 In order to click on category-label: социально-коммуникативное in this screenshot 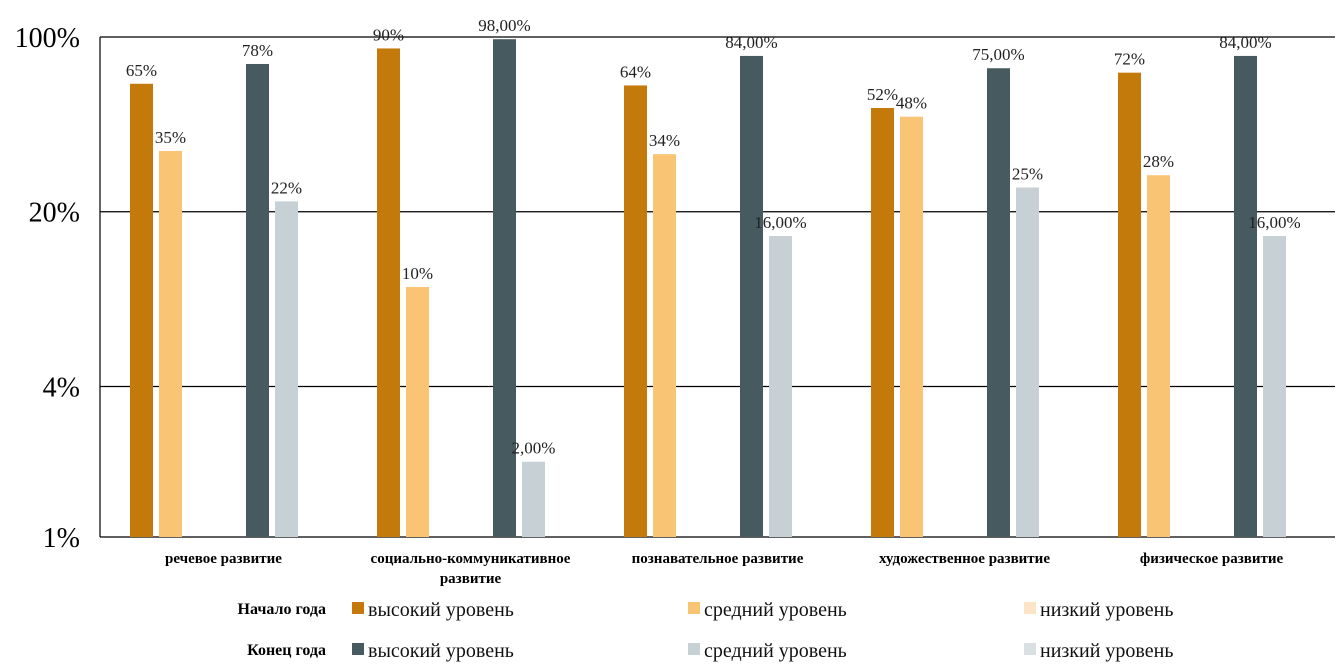, I will do `click(471, 559)`.